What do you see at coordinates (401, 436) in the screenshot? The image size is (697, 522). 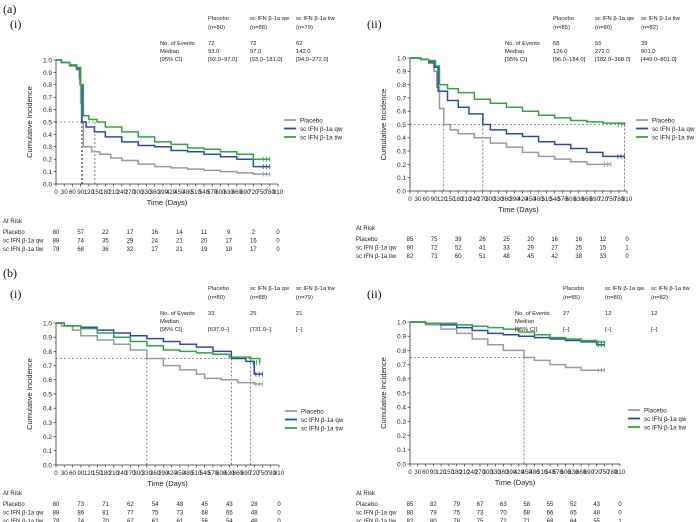 I see `y-tick-label: 0.2` at bounding box center [401, 436].